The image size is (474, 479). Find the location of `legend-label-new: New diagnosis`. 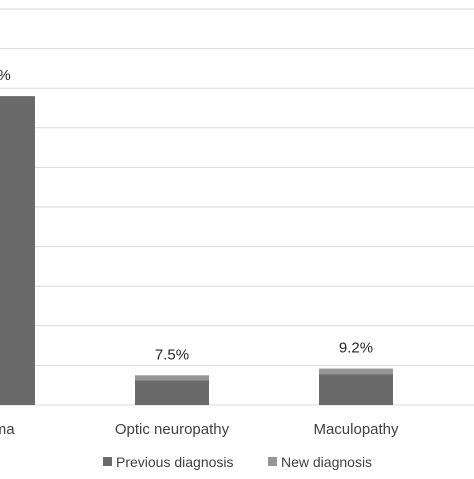

legend-label-new: New diagnosis is located at coordinates (326, 462).